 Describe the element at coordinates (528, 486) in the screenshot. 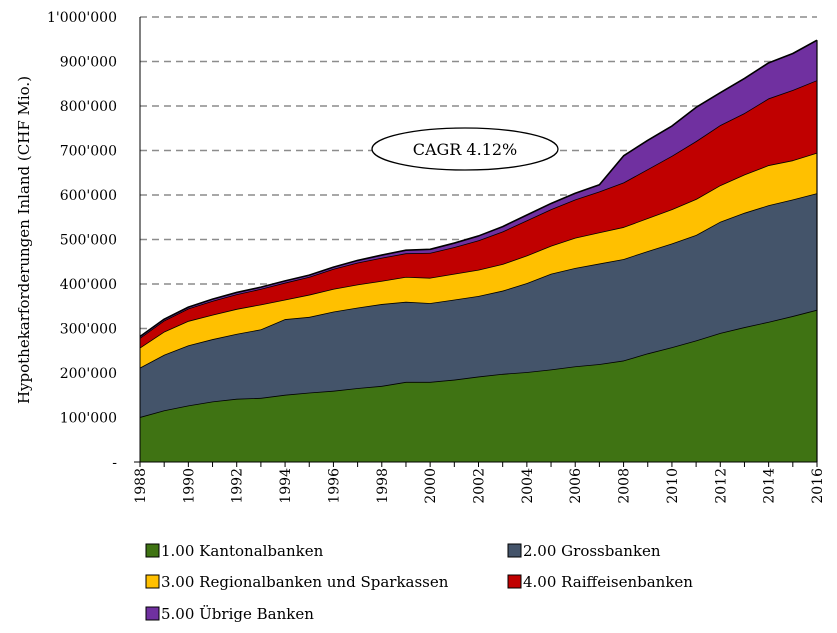

I see `x-tick-label: 2004` at that location.